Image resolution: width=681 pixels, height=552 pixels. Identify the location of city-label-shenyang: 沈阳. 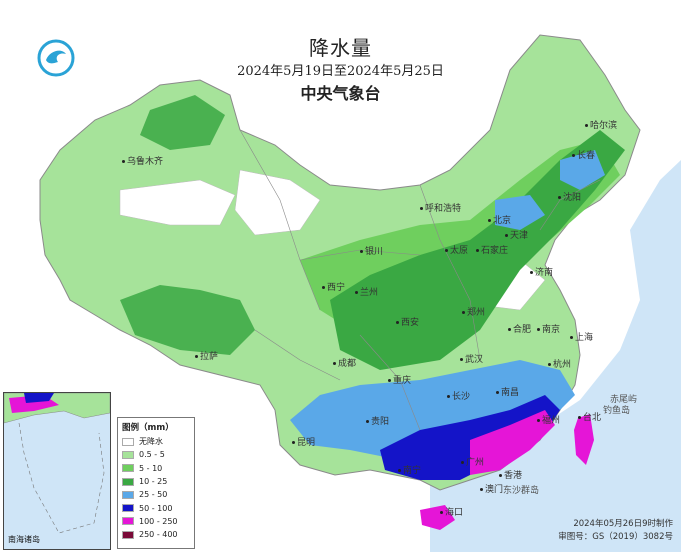
(569, 196).